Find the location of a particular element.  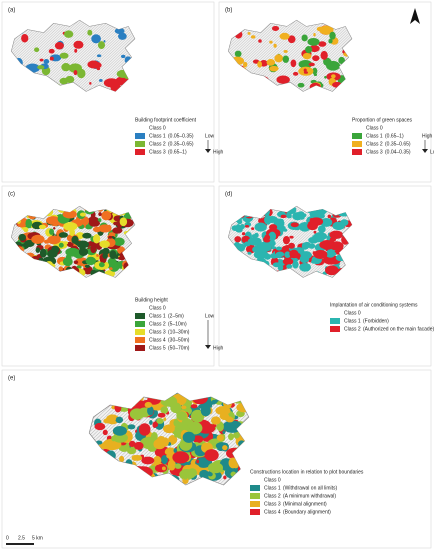

legend-class-range: (10–30m) is located at coordinates (179, 332).